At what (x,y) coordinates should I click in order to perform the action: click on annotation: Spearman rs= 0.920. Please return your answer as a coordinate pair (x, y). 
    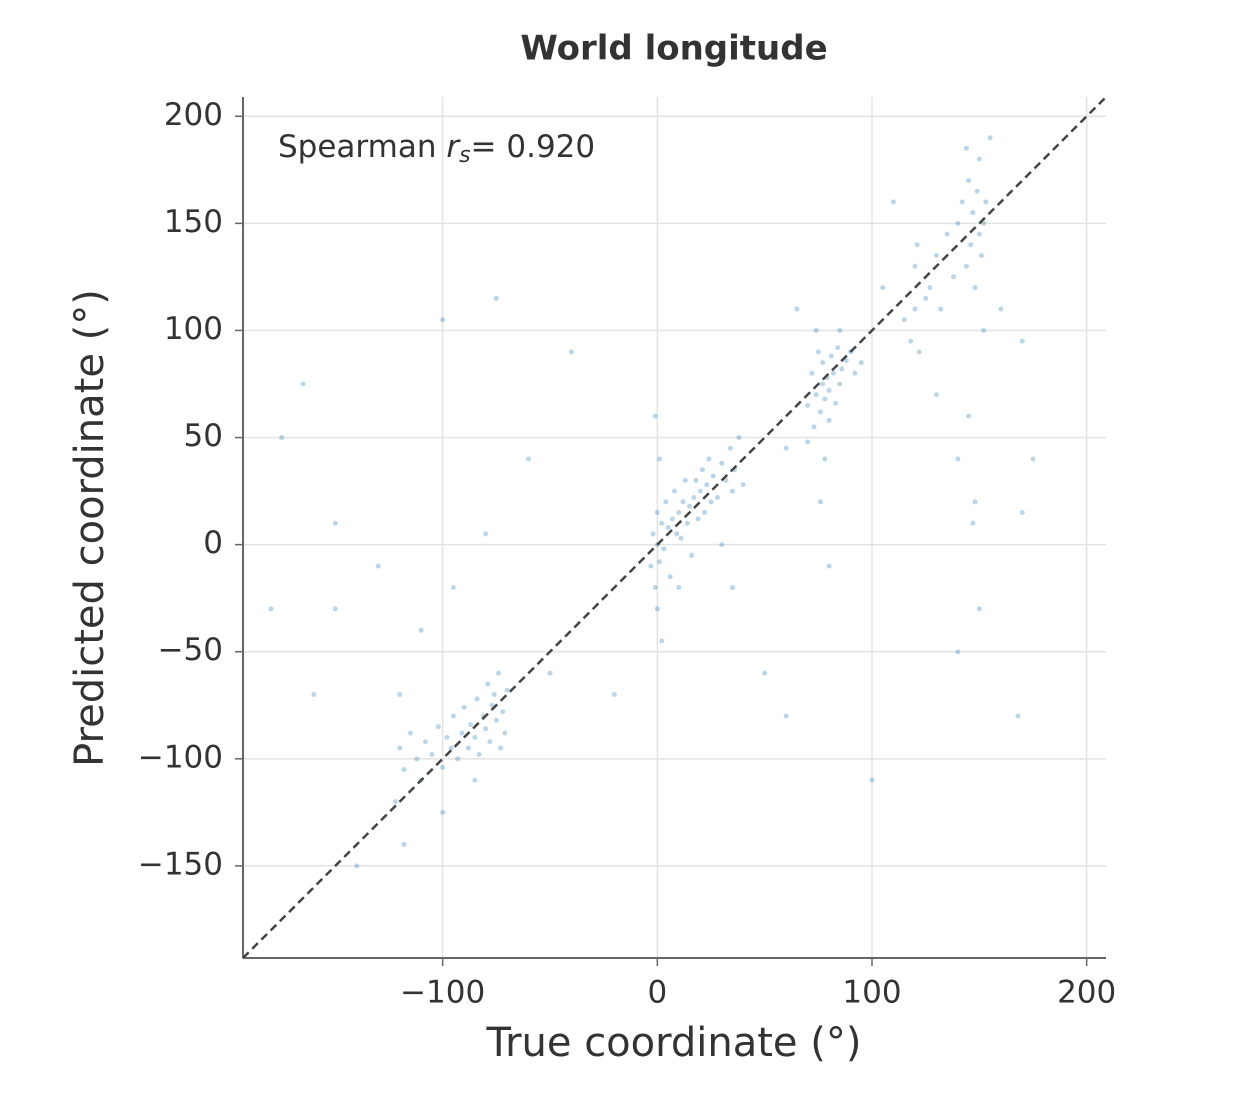
    Looking at the image, I should click on (436, 149).